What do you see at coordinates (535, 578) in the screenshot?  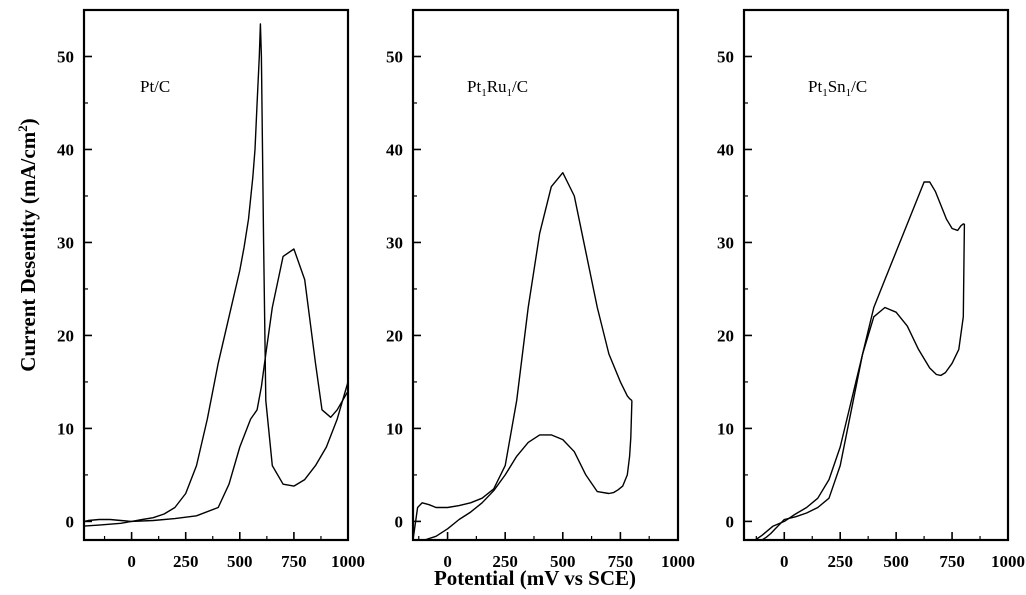 I see `x-axis-title: Potential (mV vs SCE)` at bounding box center [535, 578].